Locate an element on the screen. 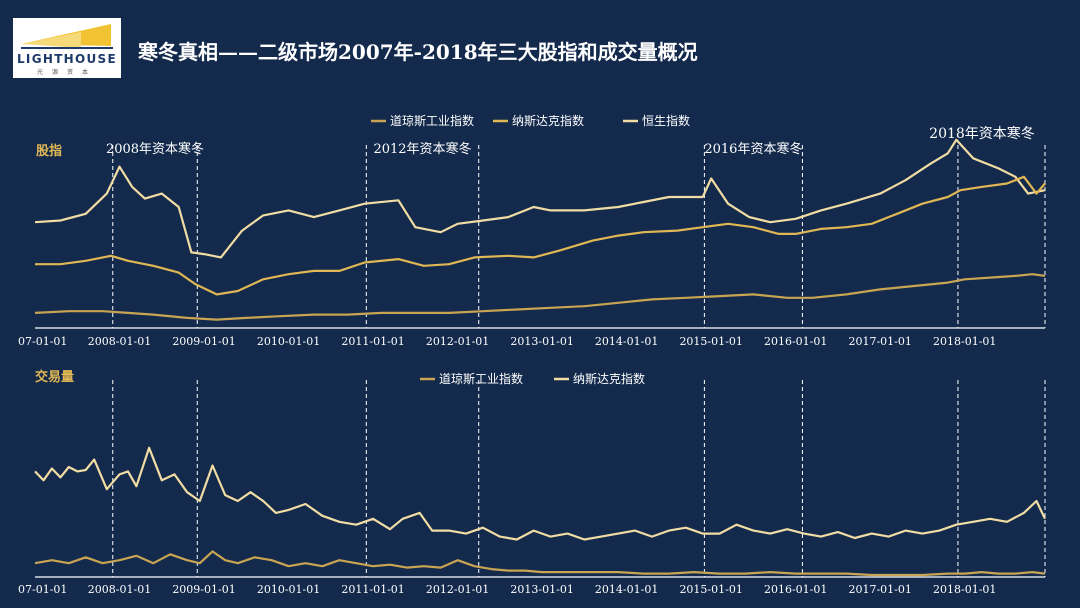  panel-title-1: 交易量 is located at coordinates (54, 377).